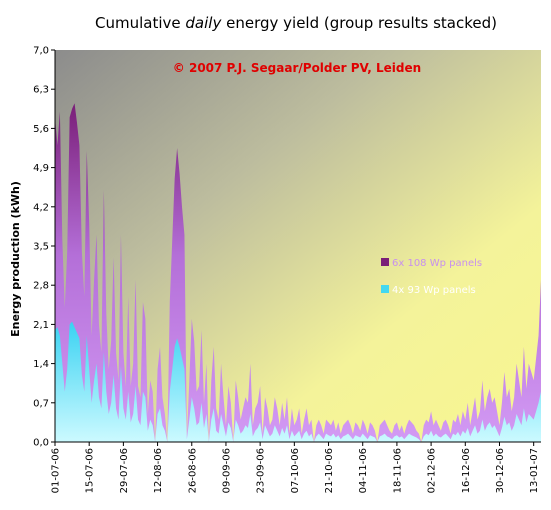 The width and height of the screenshot is (551, 510). I want to click on x-tick-label: 07-10-06, so click(295, 470).